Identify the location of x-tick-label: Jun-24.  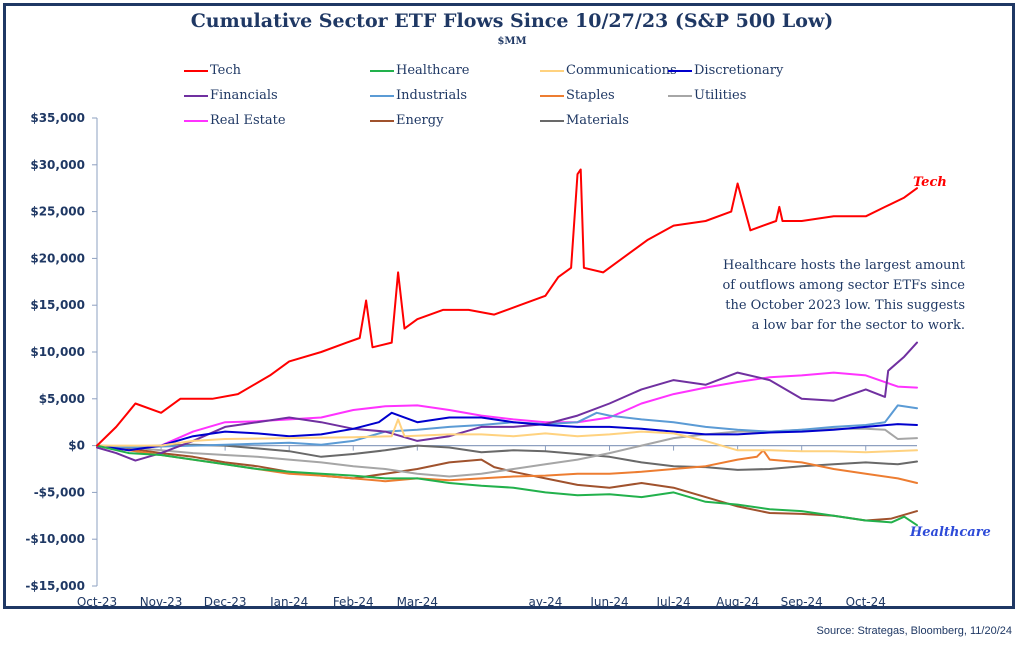
(608, 602).